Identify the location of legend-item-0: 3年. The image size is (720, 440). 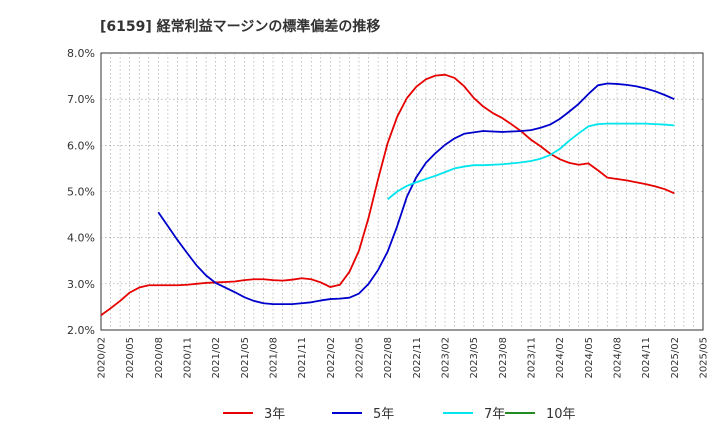
(254, 414).